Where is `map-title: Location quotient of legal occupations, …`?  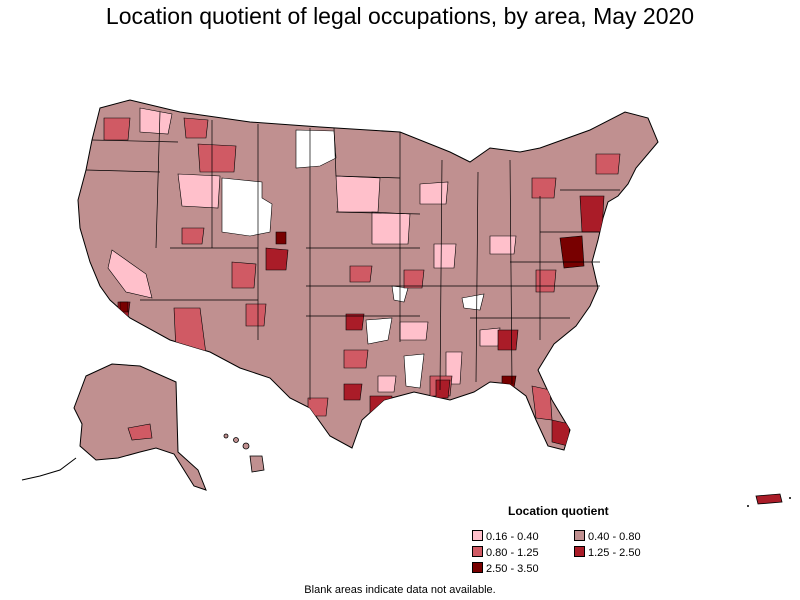
map-title: Location quotient of legal occupations, … is located at coordinates (400, 16).